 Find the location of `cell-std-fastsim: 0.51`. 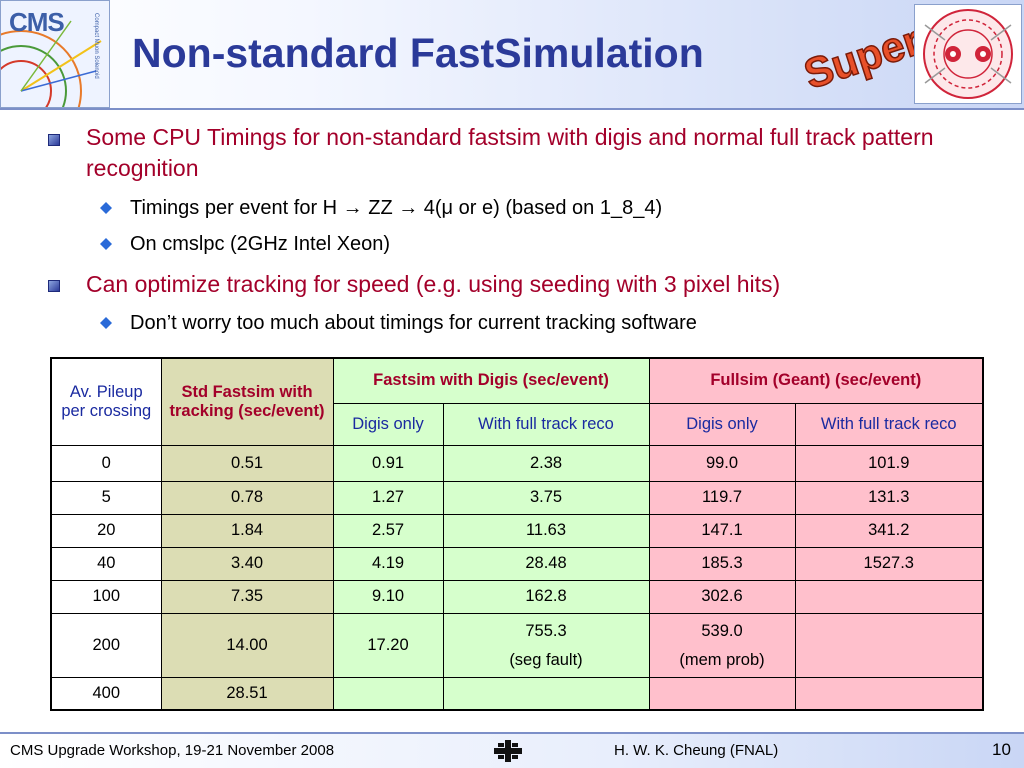

cell-std-fastsim: 0.51 is located at coordinates (247, 463).